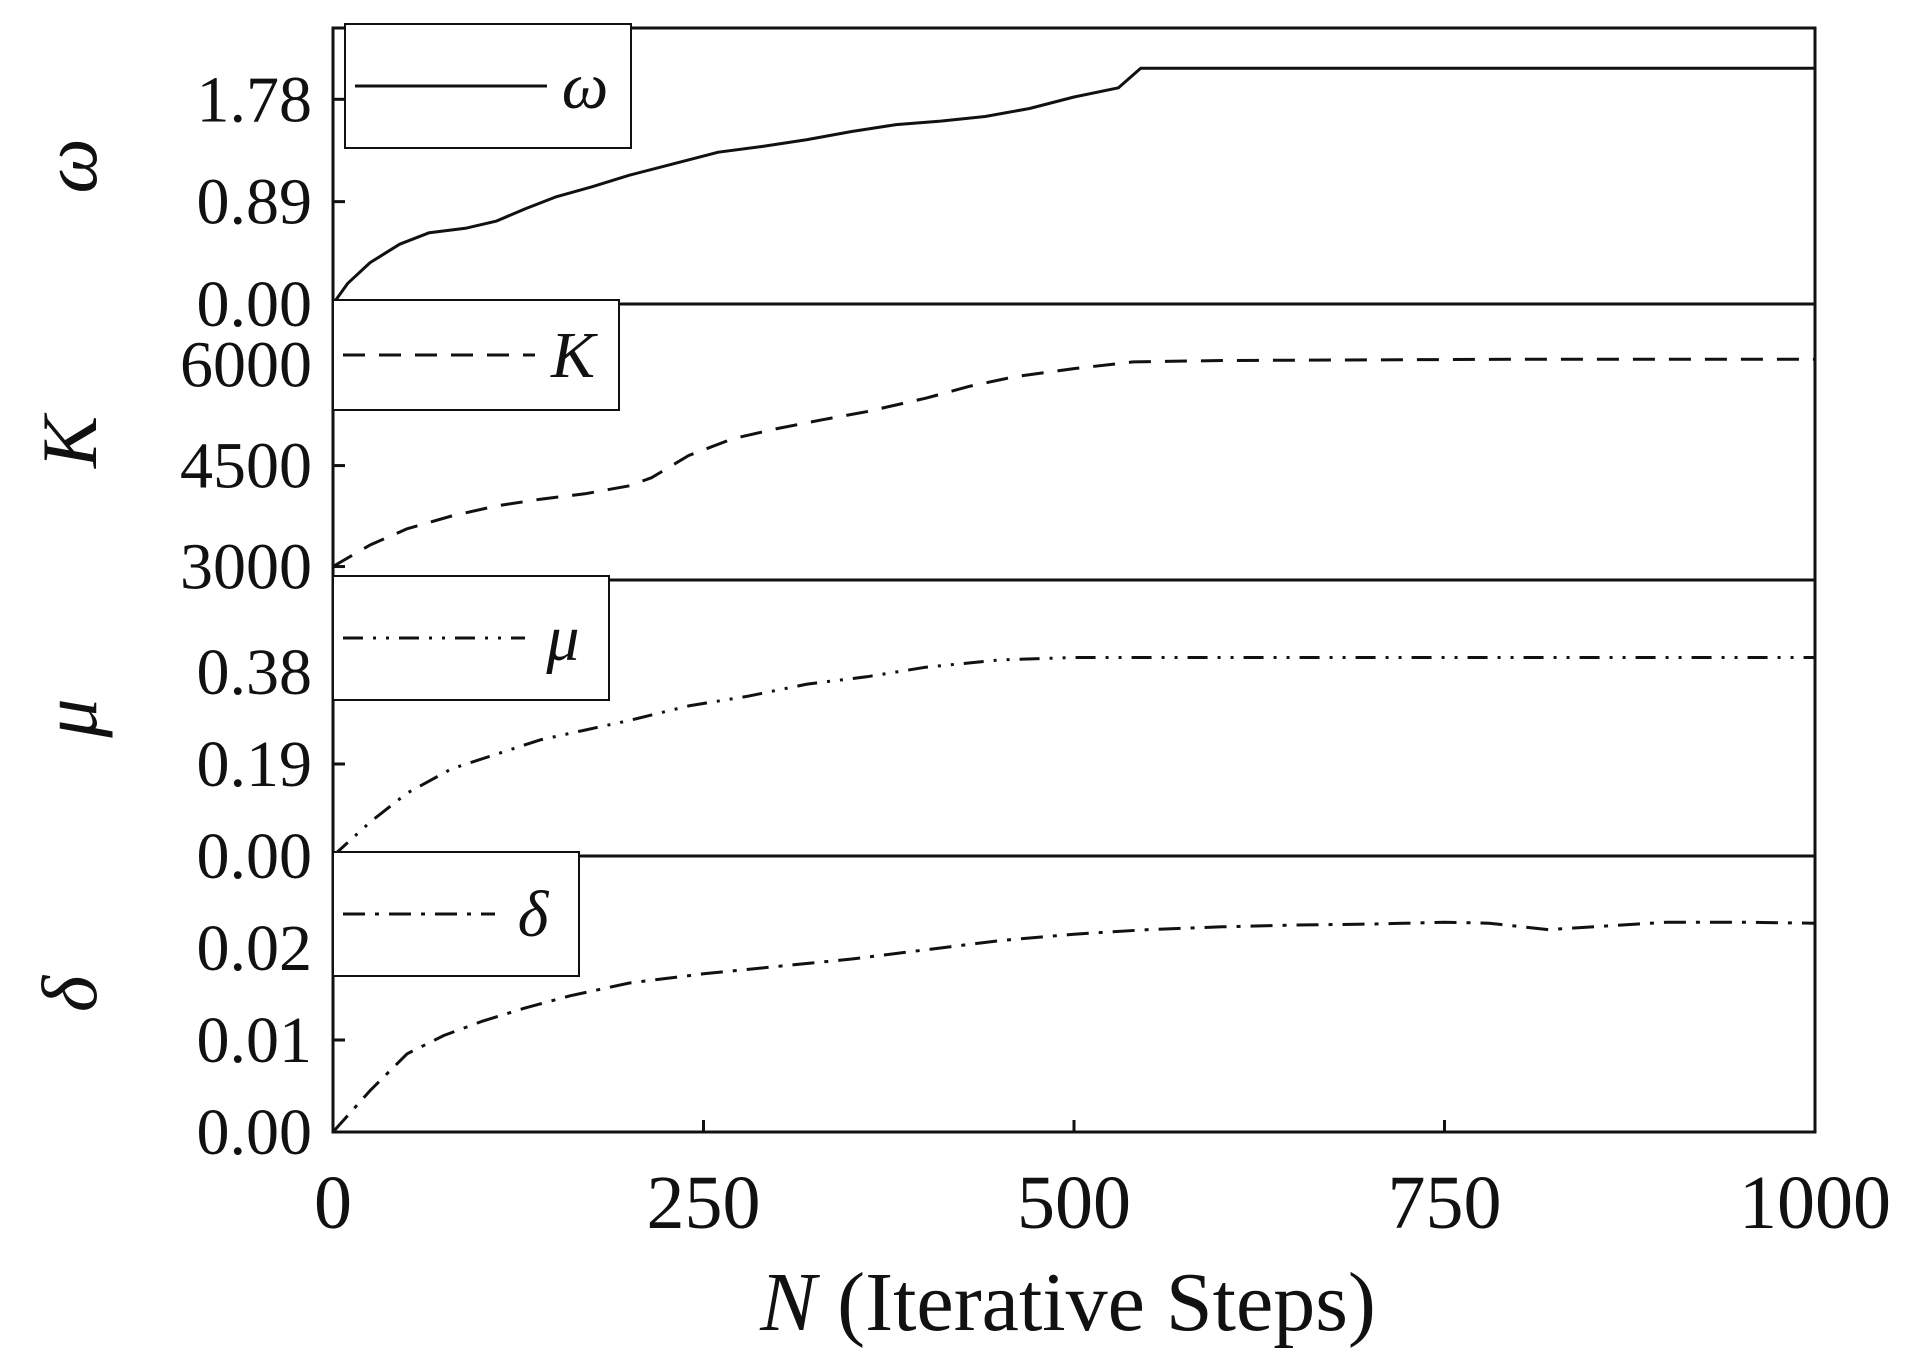 The height and width of the screenshot is (1370, 1915). What do you see at coordinates (574, 355) in the screenshot?
I see `legend-label: K` at bounding box center [574, 355].